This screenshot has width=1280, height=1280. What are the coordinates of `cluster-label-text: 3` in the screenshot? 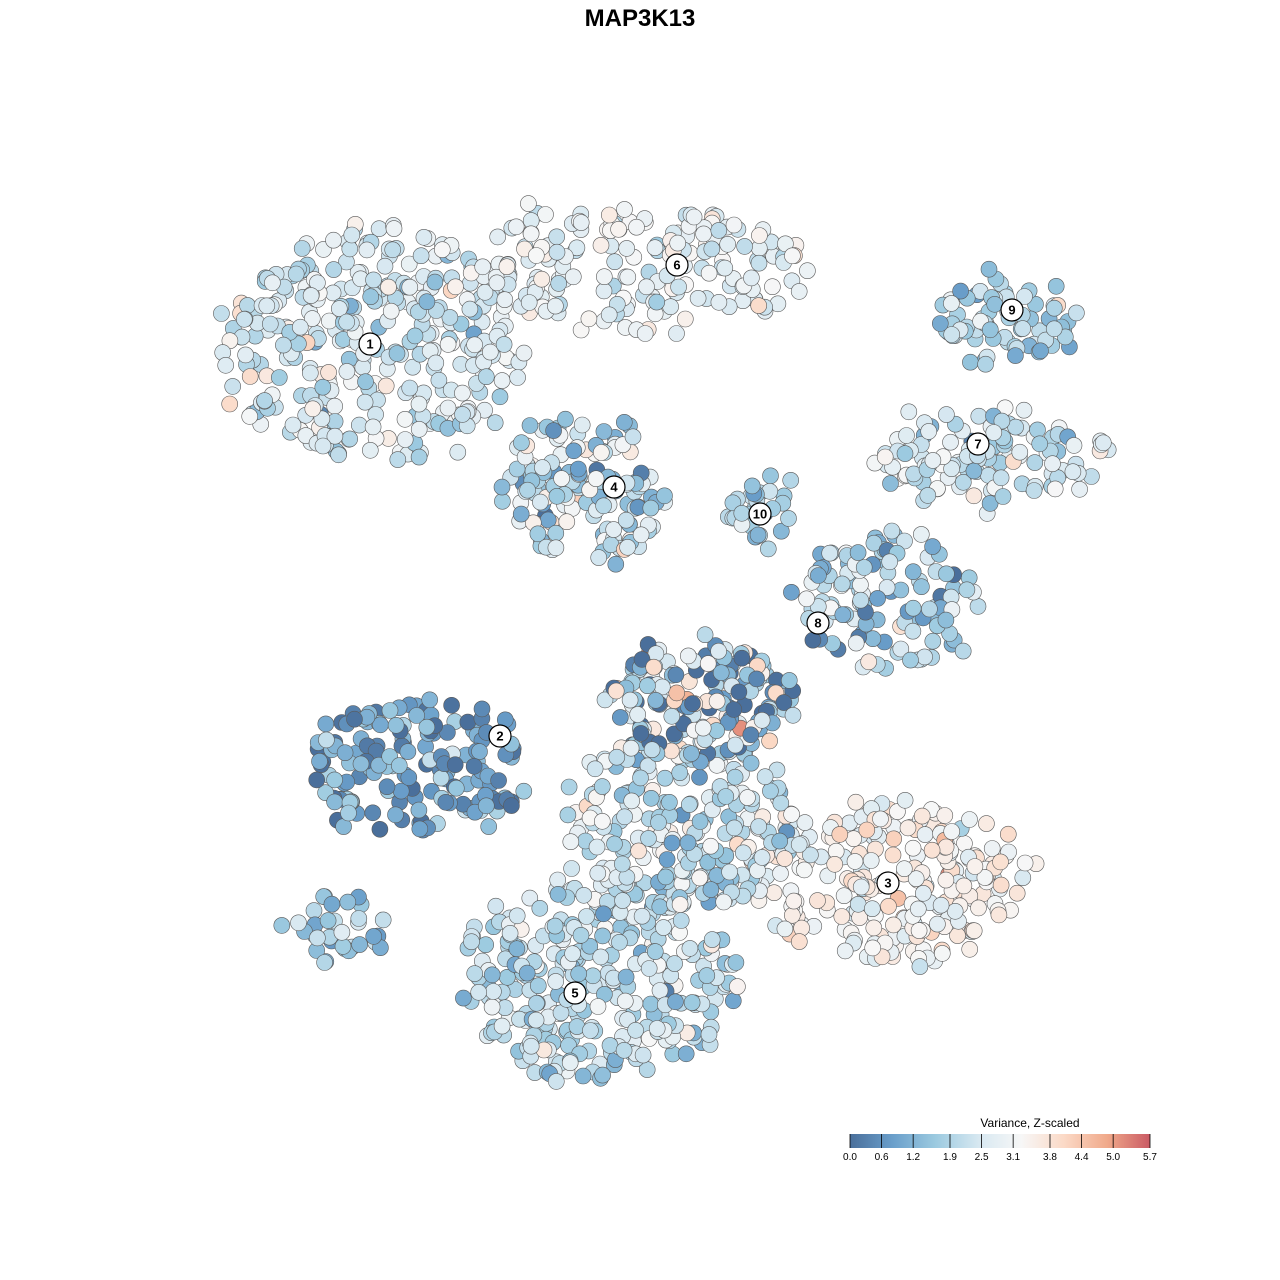 It's located at (887, 883).